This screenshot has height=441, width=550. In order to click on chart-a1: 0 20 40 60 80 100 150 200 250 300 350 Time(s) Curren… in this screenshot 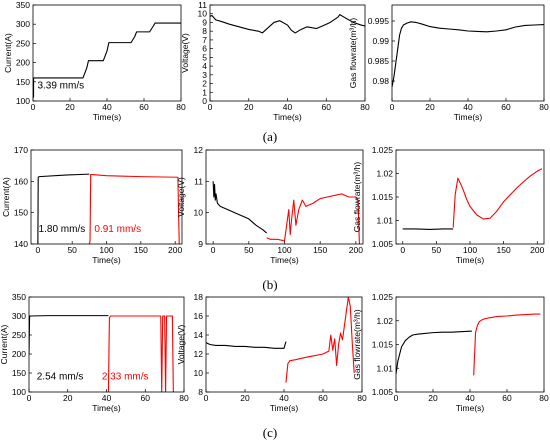, I will do `click(94, 61)`.